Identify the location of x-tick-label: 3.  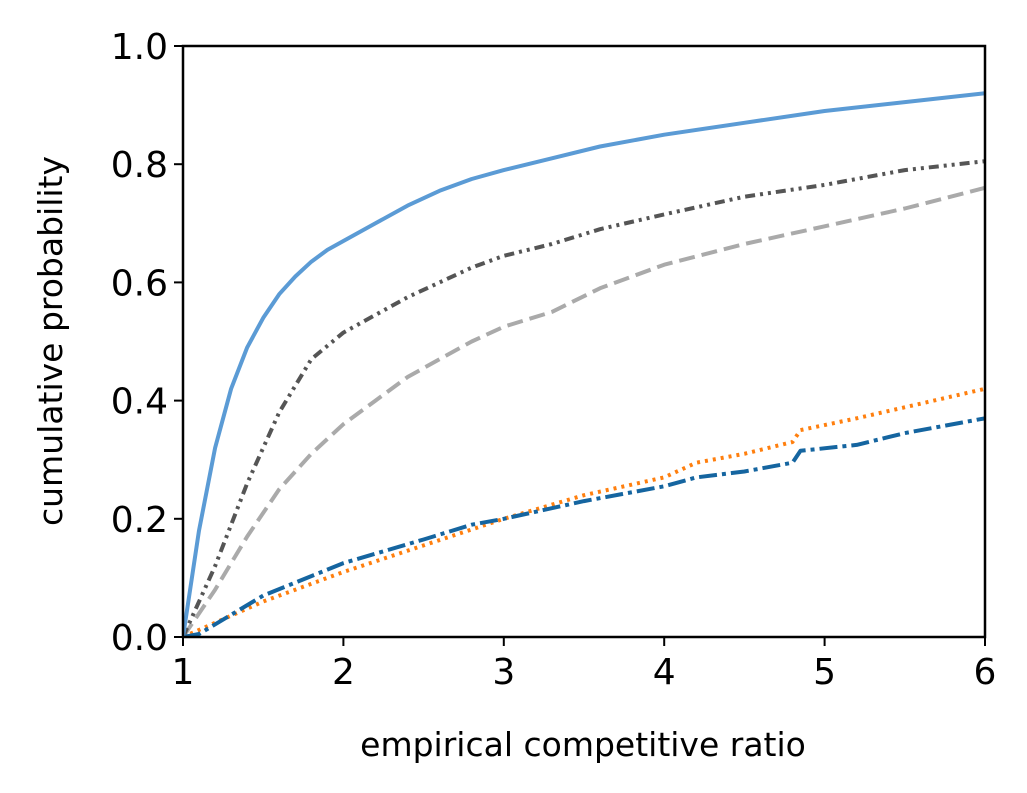
(503, 672).